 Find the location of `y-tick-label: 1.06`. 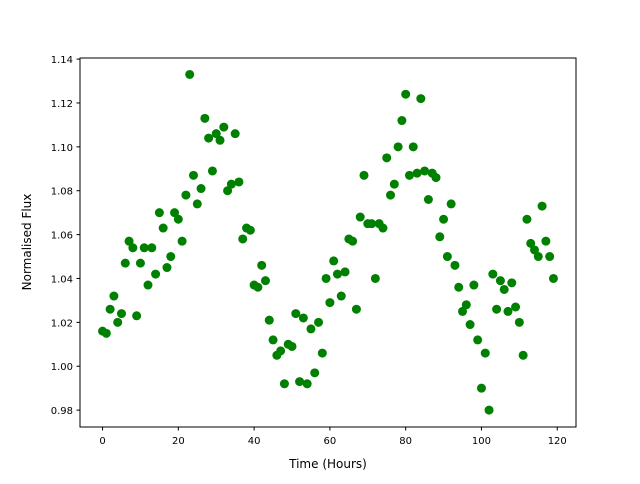

y-tick-label: 1.06 is located at coordinates (62, 236).